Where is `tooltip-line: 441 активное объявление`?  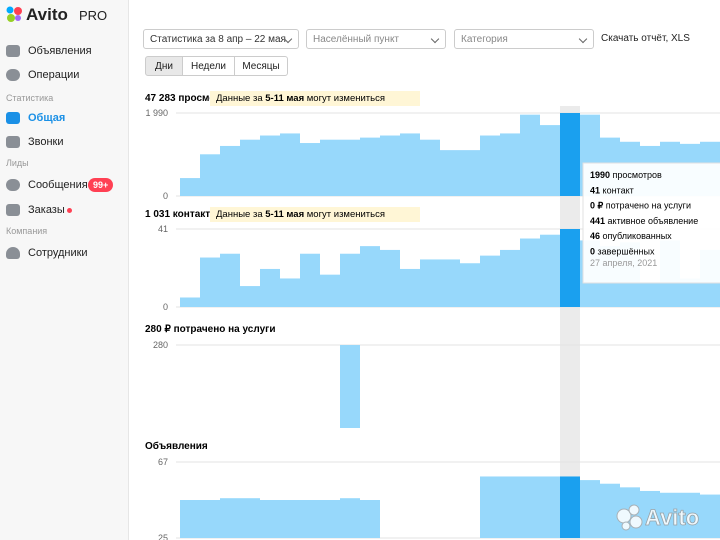 tooltip-line: 441 активное объявление is located at coordinates (644, 221).